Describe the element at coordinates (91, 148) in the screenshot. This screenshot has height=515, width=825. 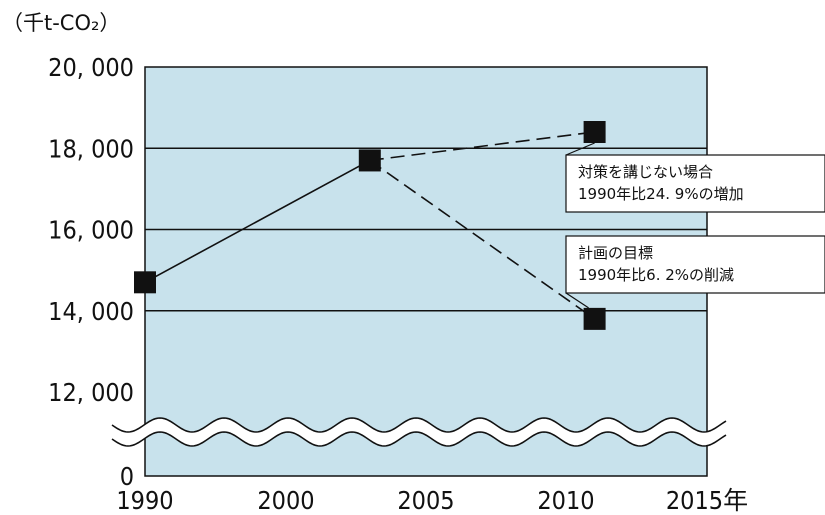
I see `y-tick-label-4: 18, 000` at that location.